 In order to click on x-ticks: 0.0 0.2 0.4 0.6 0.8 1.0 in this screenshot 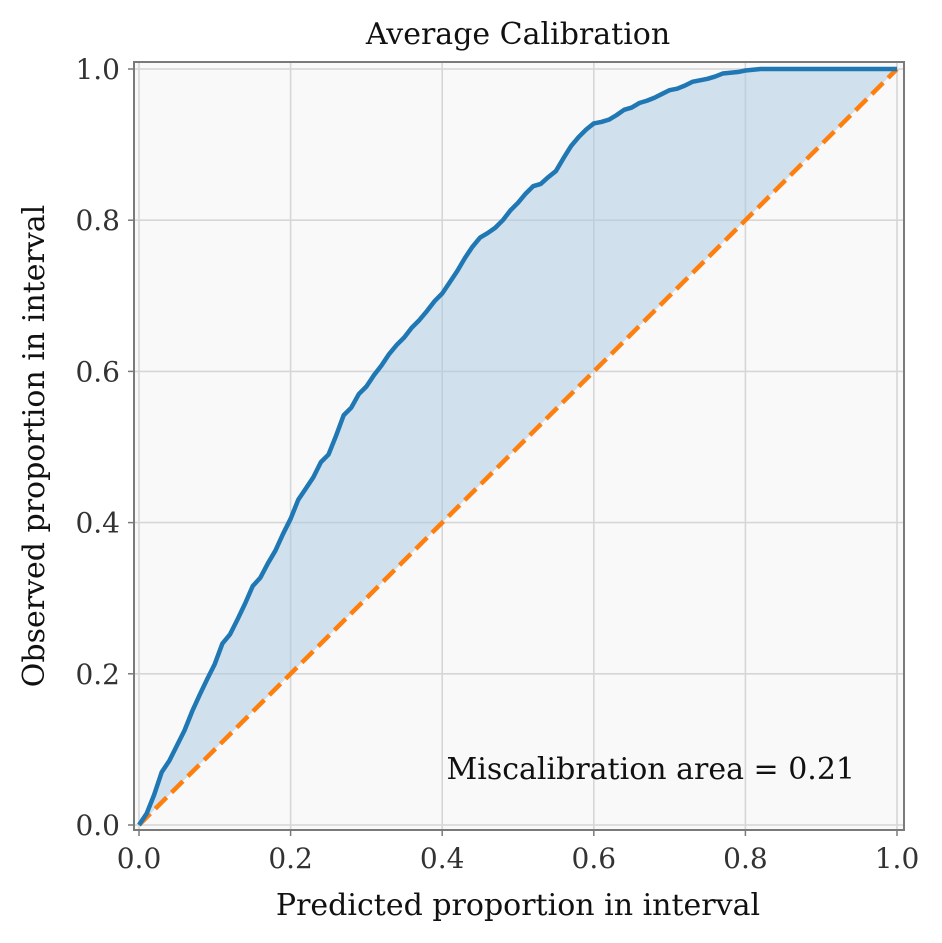, I will do `click(518, 852)`.